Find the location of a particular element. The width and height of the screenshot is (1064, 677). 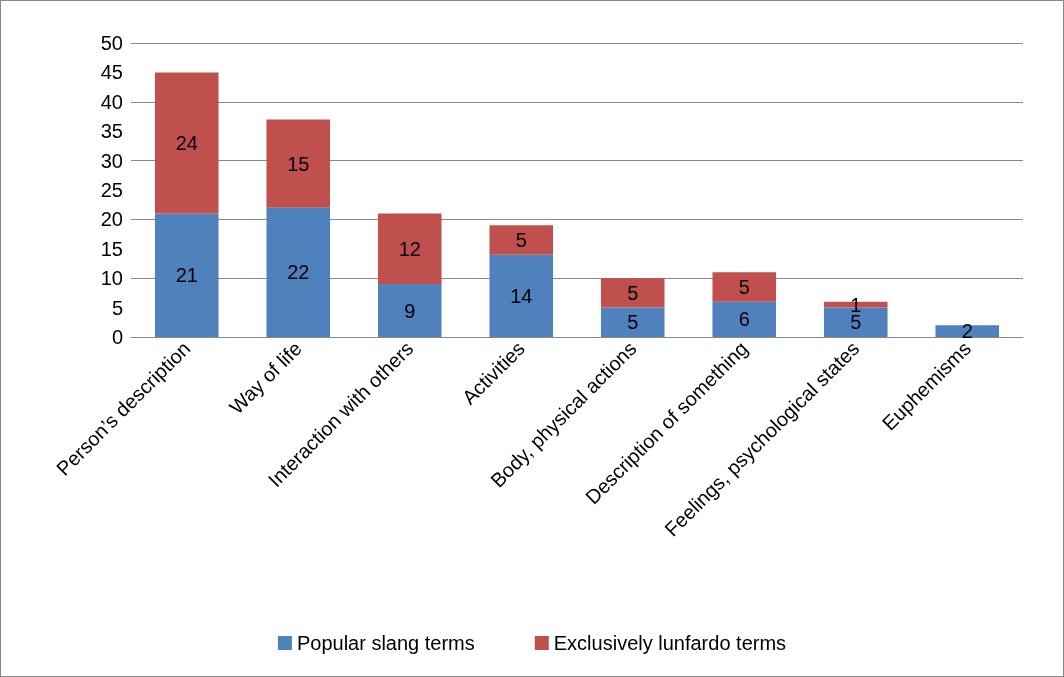

y-tick-label: 15 is located at coordinates (111, 248).